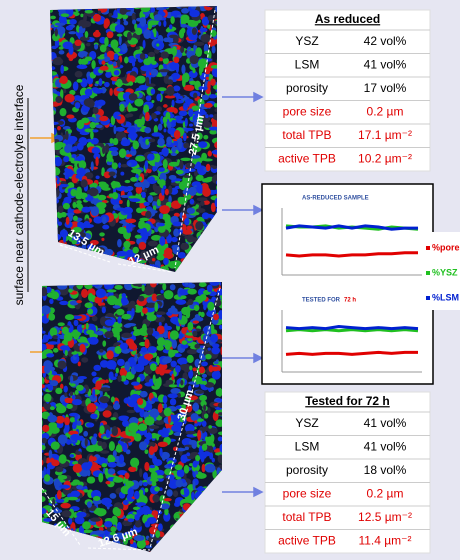  I want to click on row-label: total TPB, so click(306, 135).